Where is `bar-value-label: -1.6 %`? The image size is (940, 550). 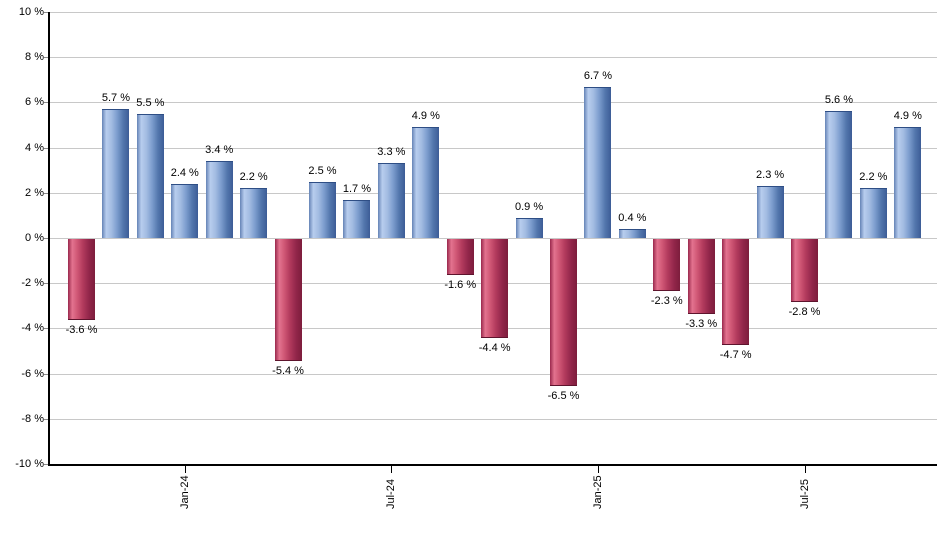 bar-value-label: -1.6 % is located at coordinates (460, 285).